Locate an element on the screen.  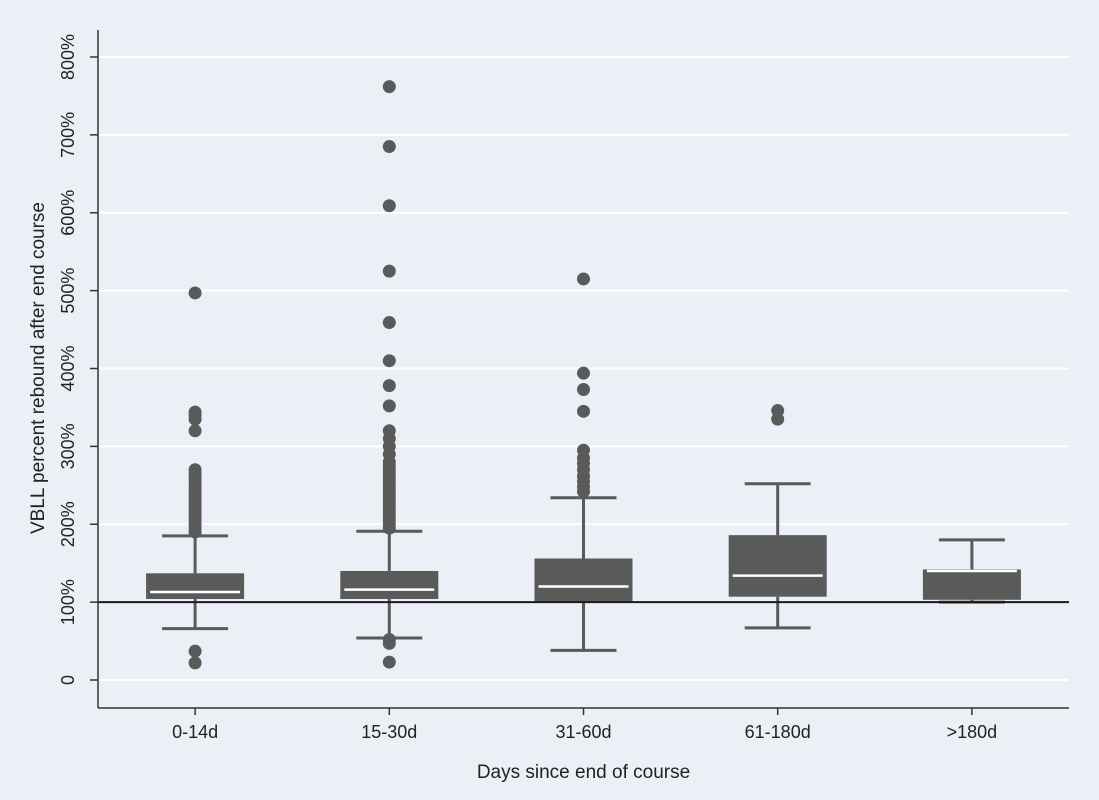
y-tick-label: 0 is located at coordinates (68, 680).